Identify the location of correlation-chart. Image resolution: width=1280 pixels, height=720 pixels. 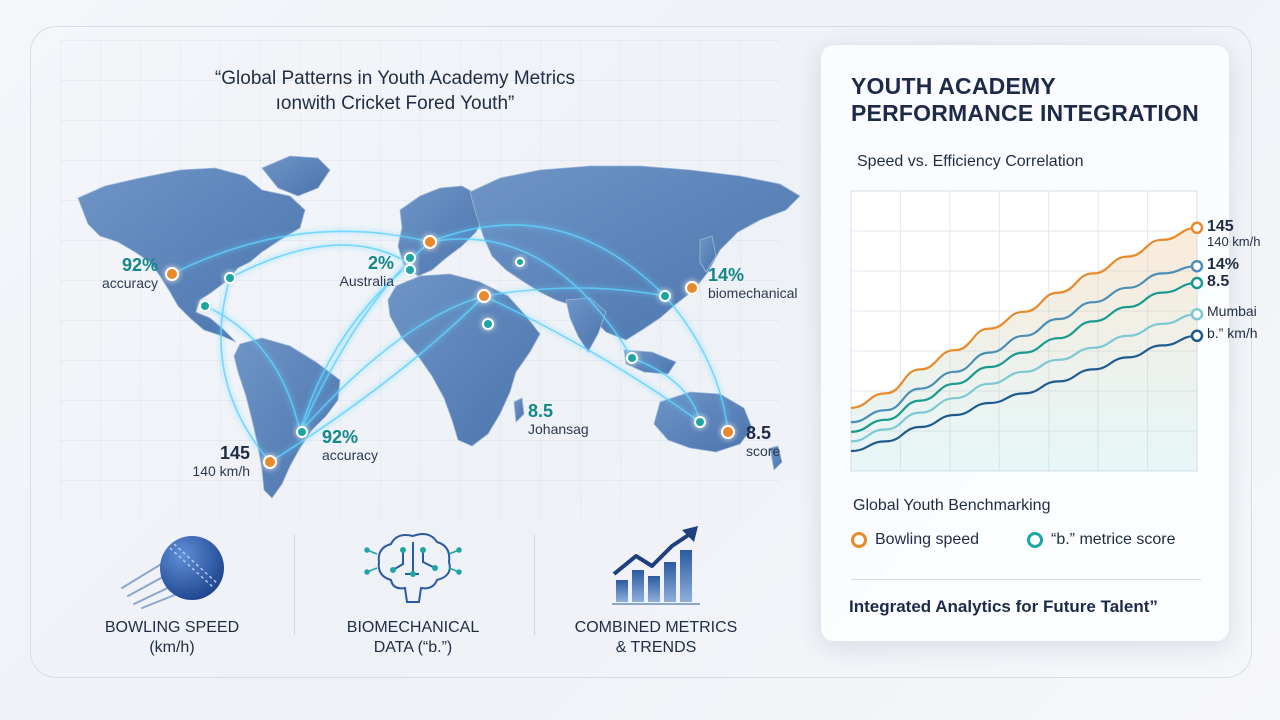
(1027, 331).